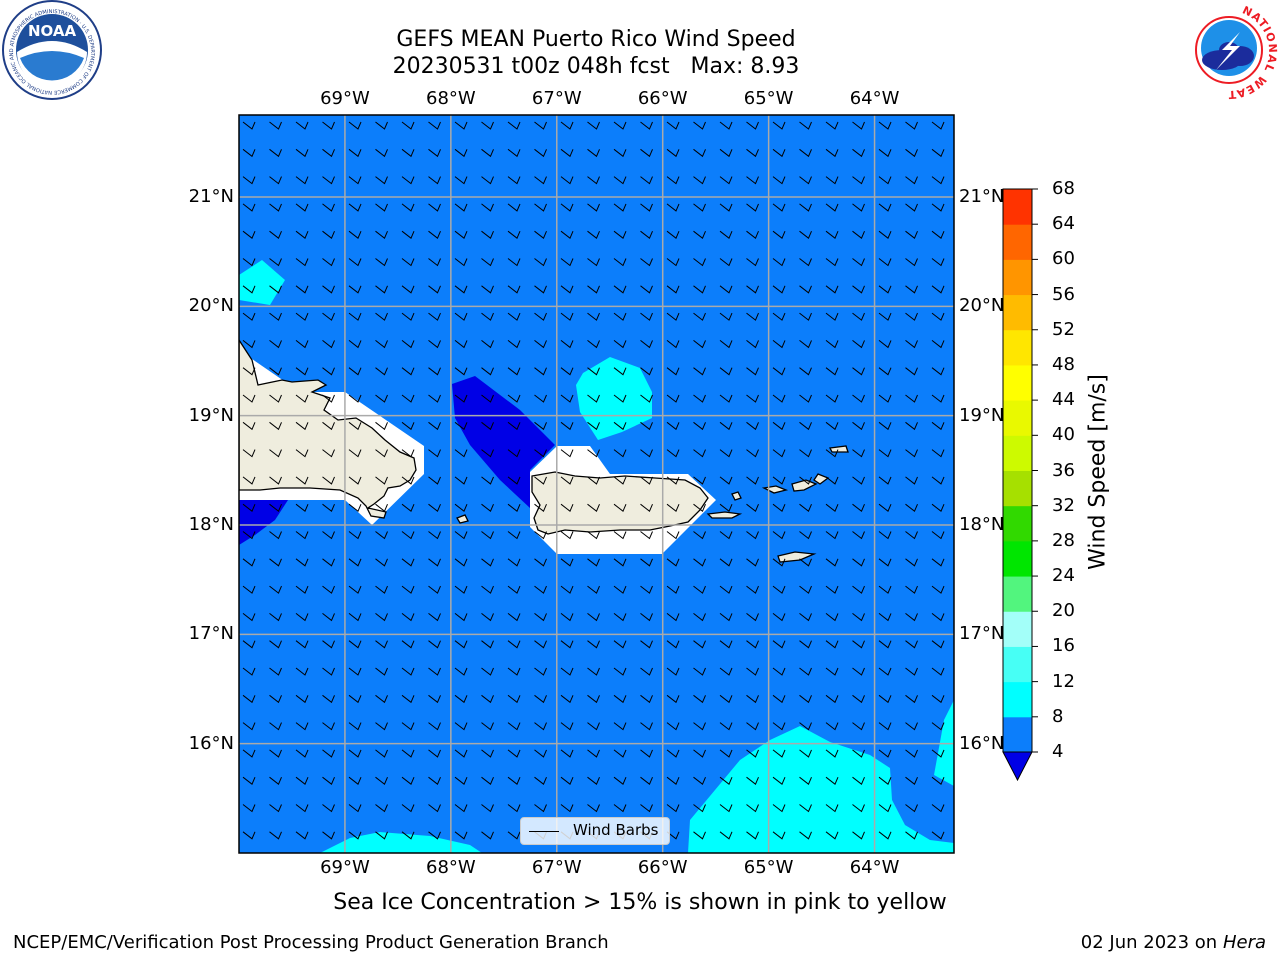 This screenshot has width=1280, height=960. What do you see at coordinates (544, 831) in the screenshot?
I see `legend-line-icon` at bounding box center [544, 831].